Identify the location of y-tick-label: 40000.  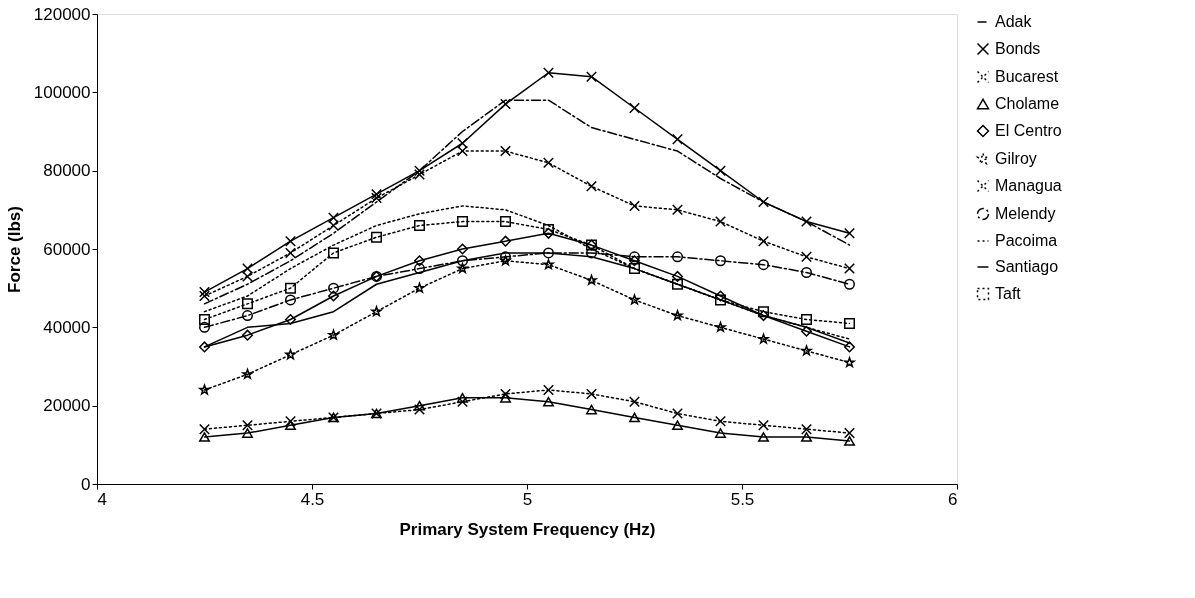
(67, 327).